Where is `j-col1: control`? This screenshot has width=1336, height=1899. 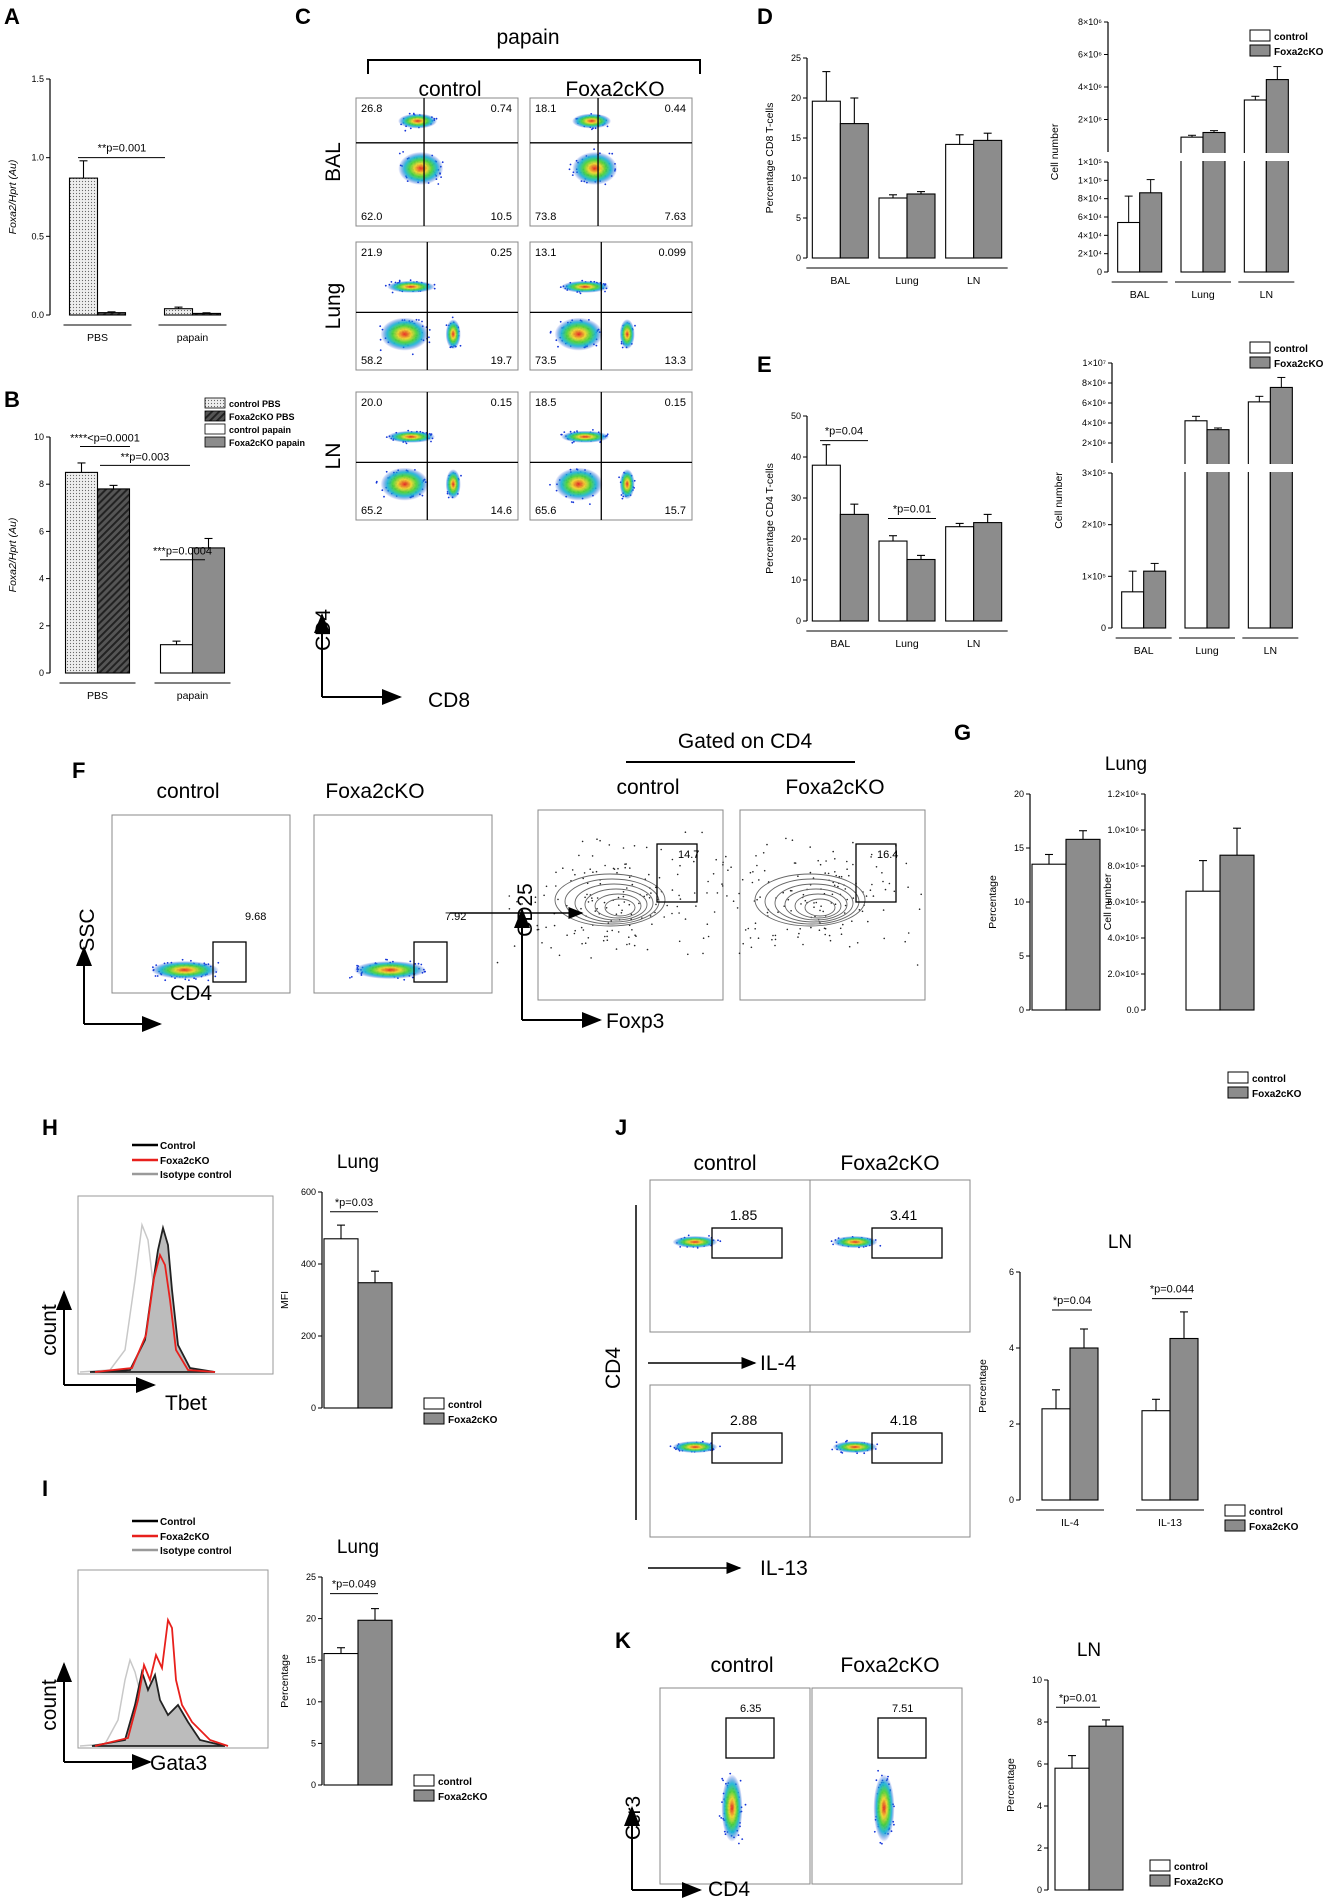 j-col1: control is located at coordinates (724, 1163).